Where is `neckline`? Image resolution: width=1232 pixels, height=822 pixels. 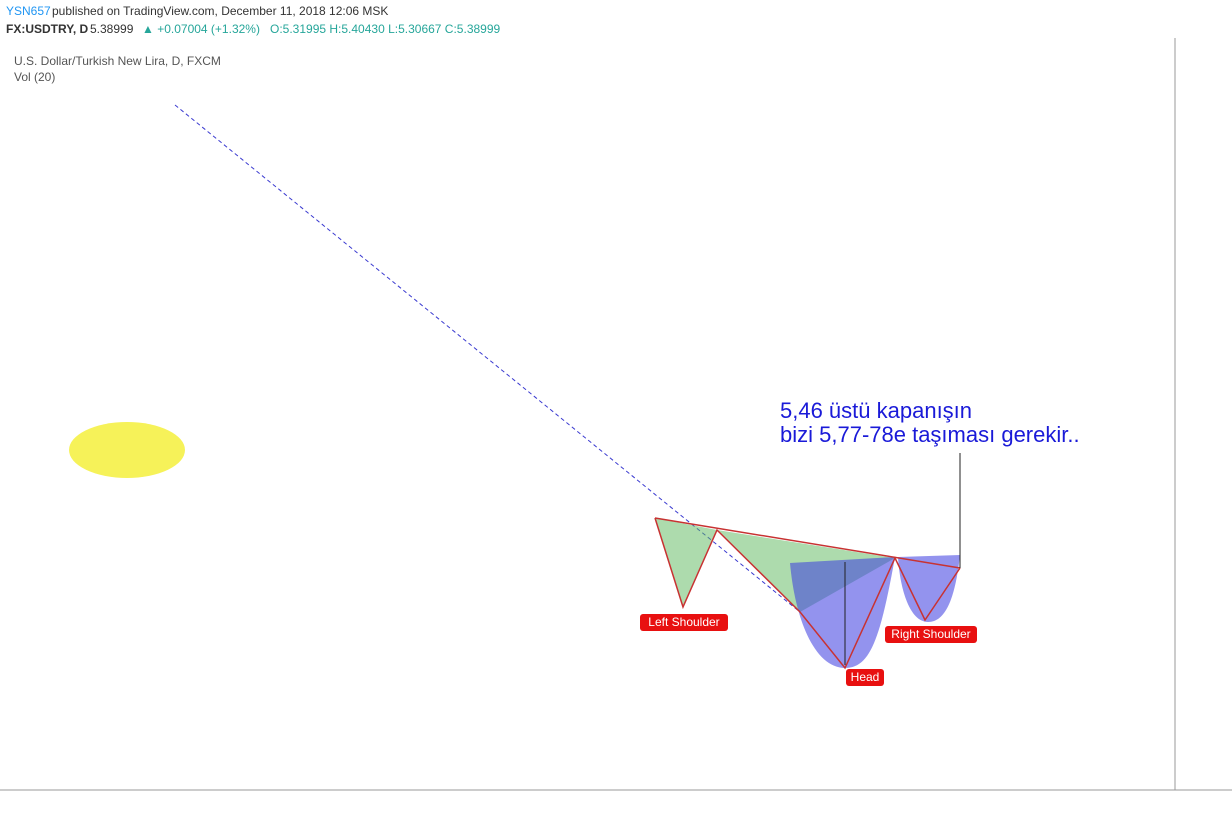
neckline is located at coordinates (807, 543).